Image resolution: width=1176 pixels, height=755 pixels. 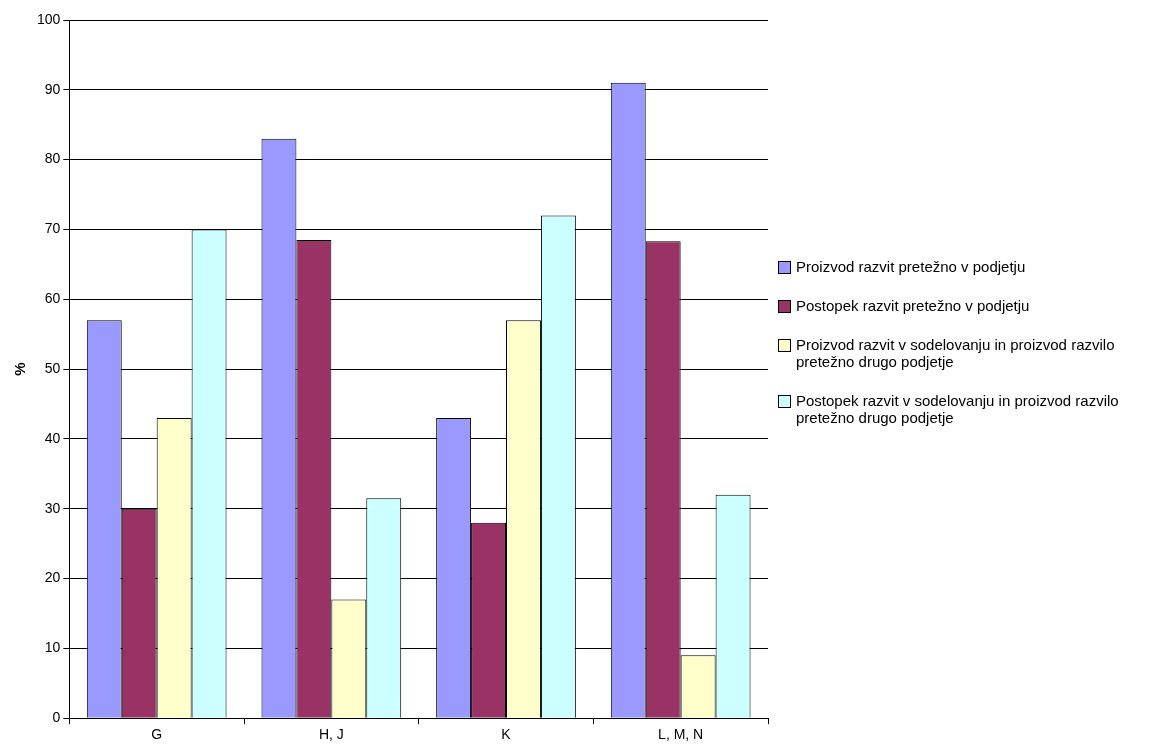 What do you see at coordinates (506, 734) in the screenshot?
I see `x-tick-label: K` at bounding box center [506, 734].